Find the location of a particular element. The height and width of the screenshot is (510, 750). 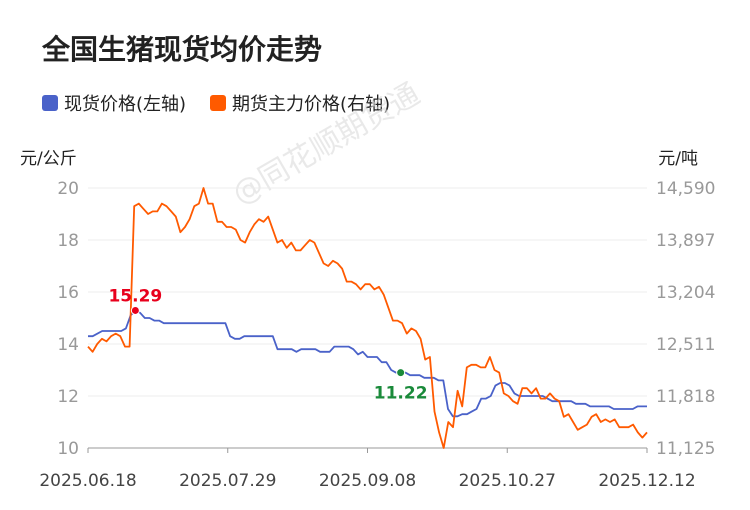

min-point-marker is located at coordinates (401, 373).